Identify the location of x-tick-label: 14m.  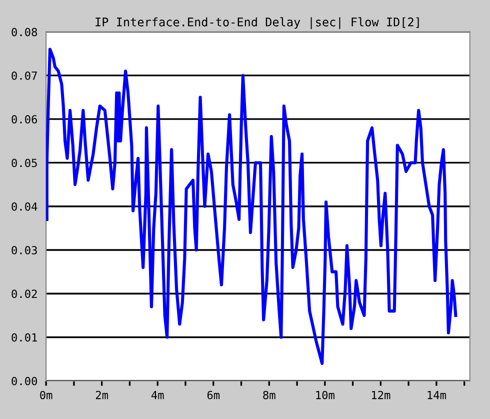
(437, 395).